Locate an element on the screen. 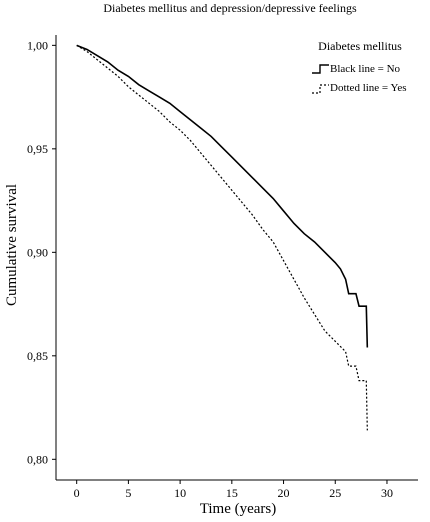  legend-dotted-line-swatch is located at coordinates (320, 89).